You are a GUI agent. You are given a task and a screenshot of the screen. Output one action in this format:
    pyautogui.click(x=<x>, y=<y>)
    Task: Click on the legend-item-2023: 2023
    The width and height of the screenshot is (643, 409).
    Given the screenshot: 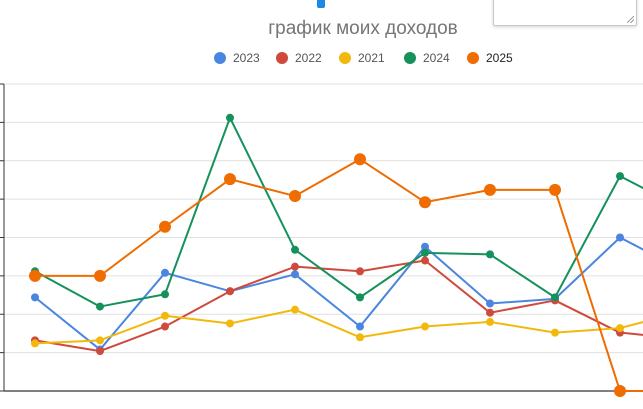 What is the action you would take?
    pyautogui.click(x=237, y=58)
    